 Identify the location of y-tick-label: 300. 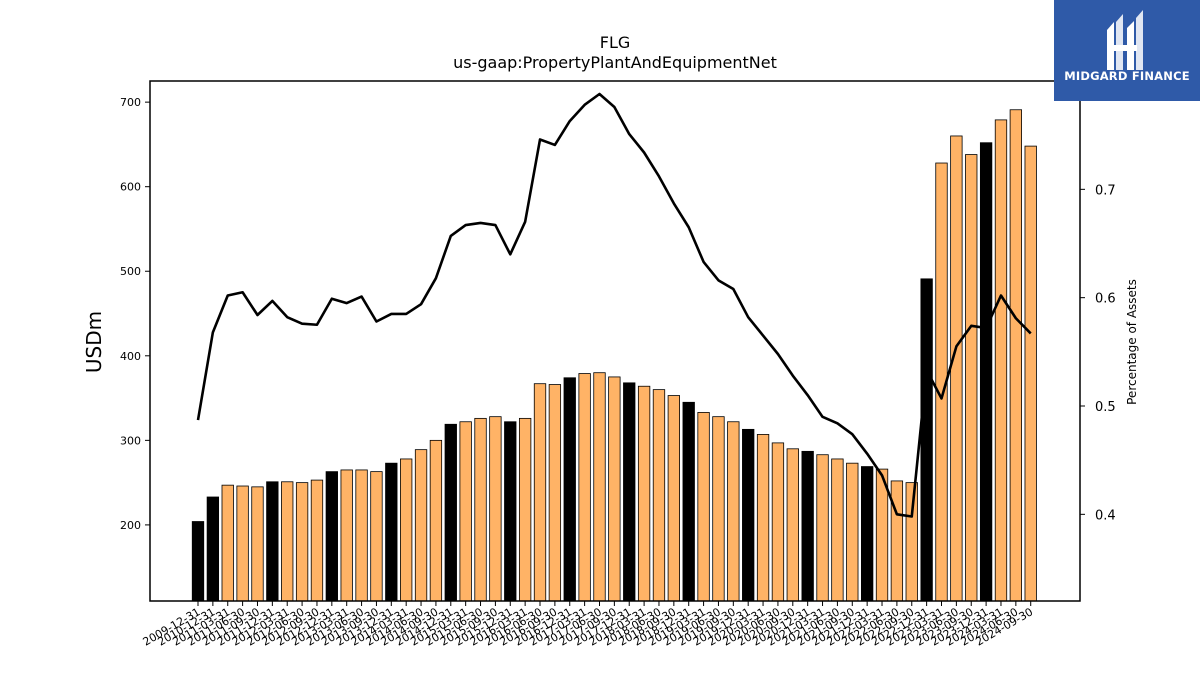
(130, 440).